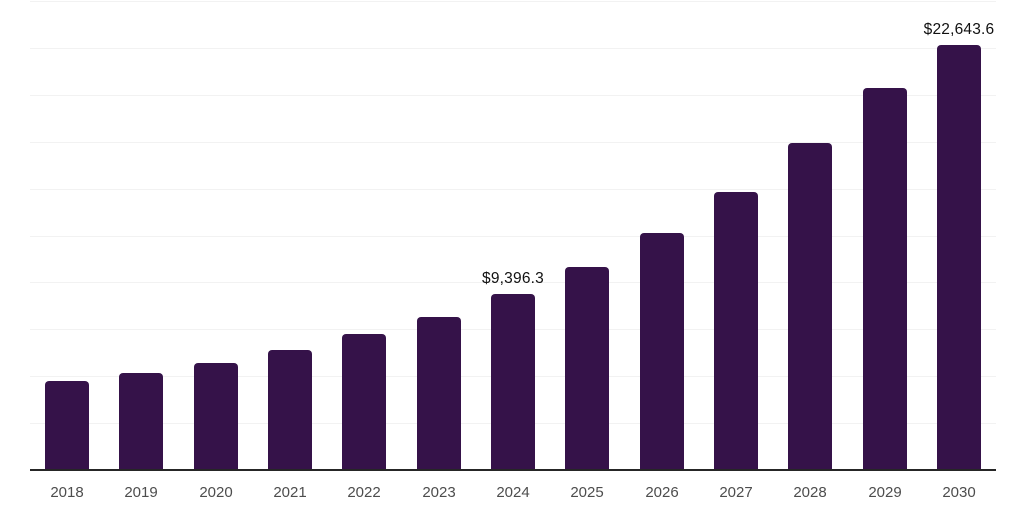 Image resolution: width=1024 pixels, height=512 pixels. I want to click on bar-2023, so click(439, 393).